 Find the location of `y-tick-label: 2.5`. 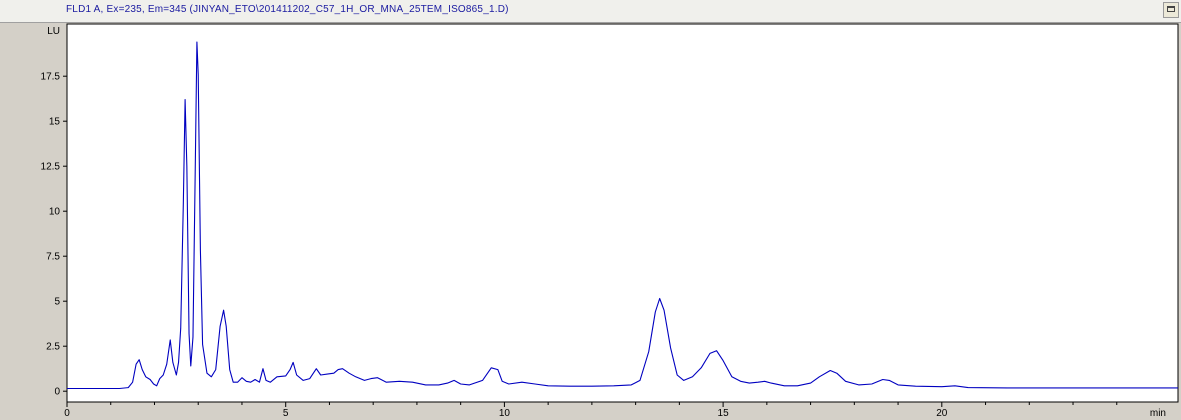

y-tick-label: 2.5 is located at coordinates (53, 347).